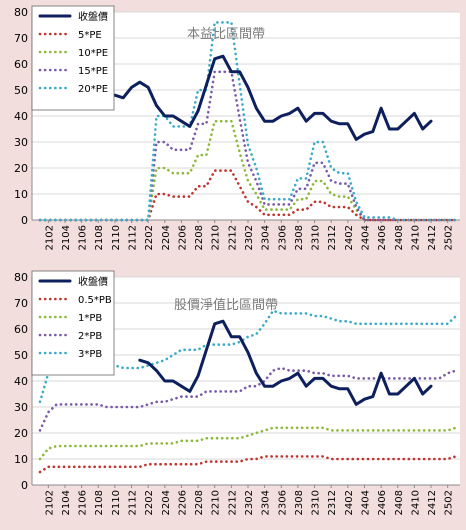 The image size is (466, 530). What do you see at coordinates (90, 336) in the screenshot?
I see `legend-label: 2*PB` at bounding box center [90, 336].